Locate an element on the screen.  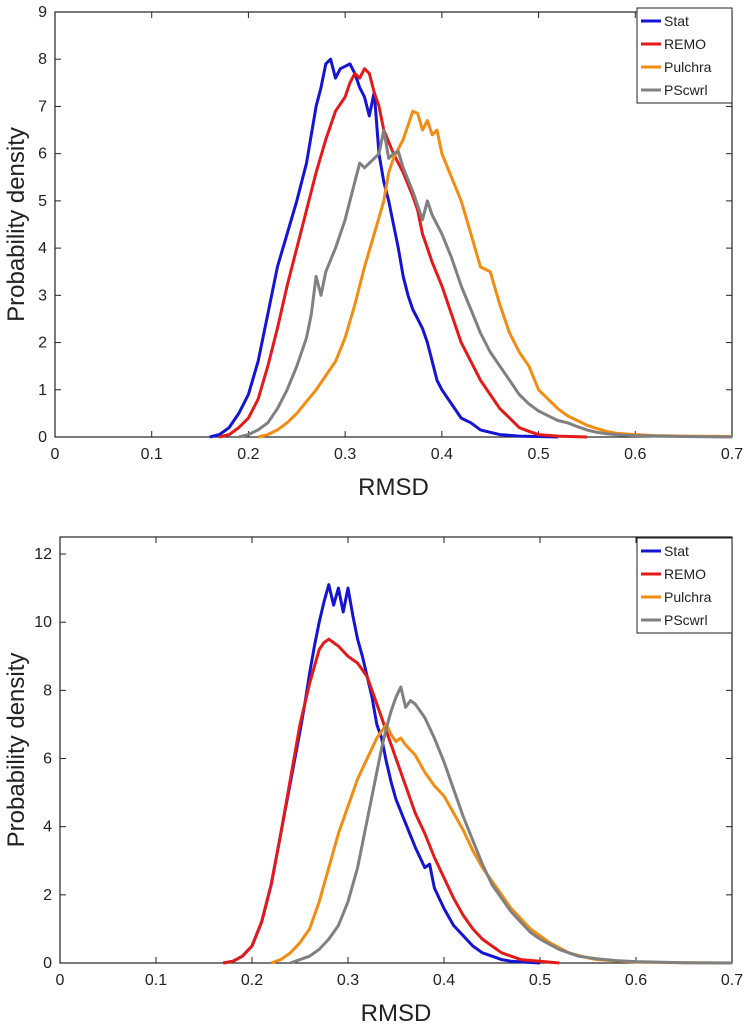
series-line-remo is located at coordinates (391, 801).